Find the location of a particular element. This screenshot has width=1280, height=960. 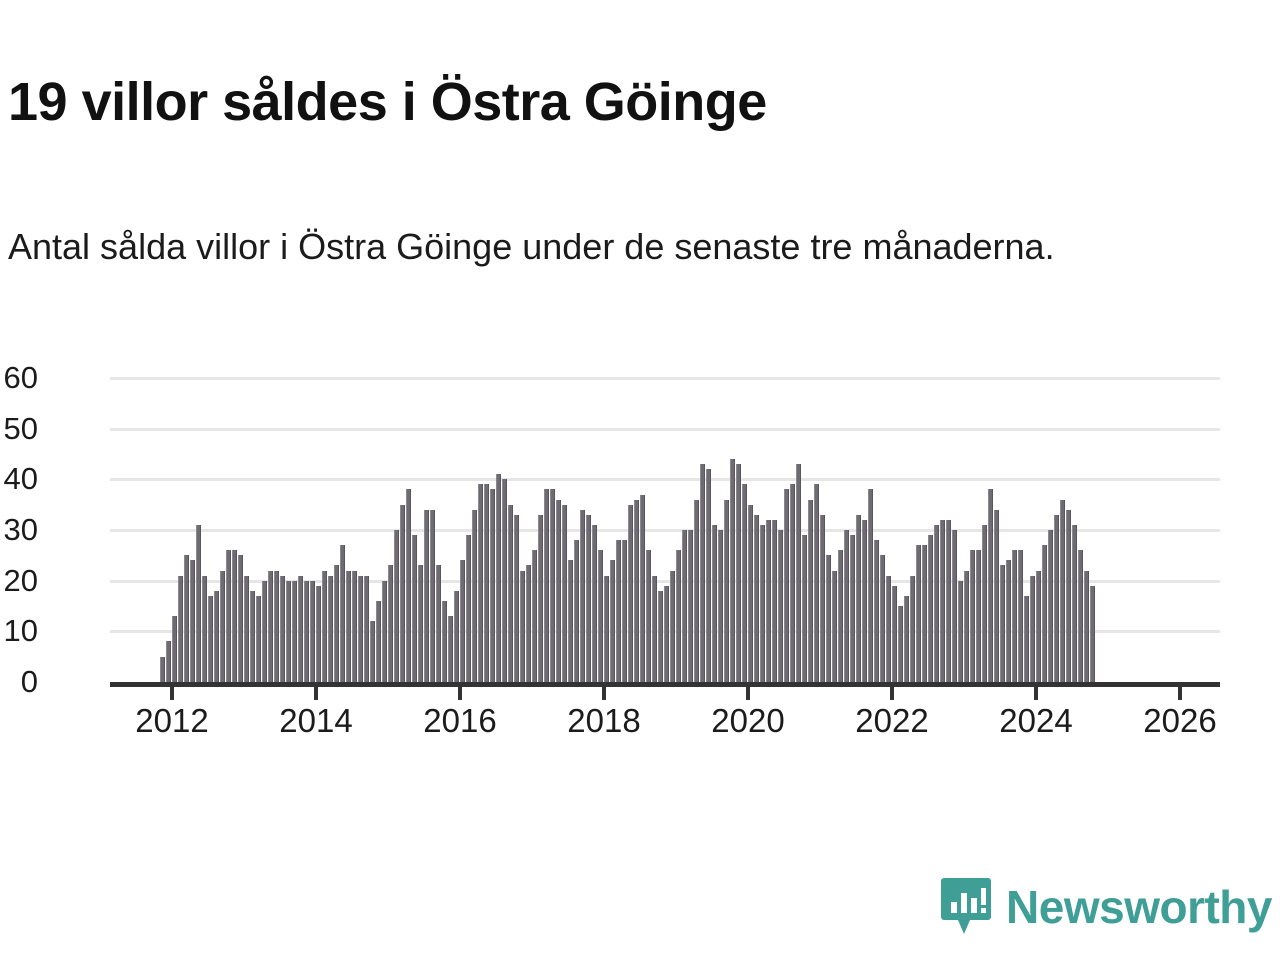

x-axis-tick-label: 2022 is located at coordinates (892, 720).